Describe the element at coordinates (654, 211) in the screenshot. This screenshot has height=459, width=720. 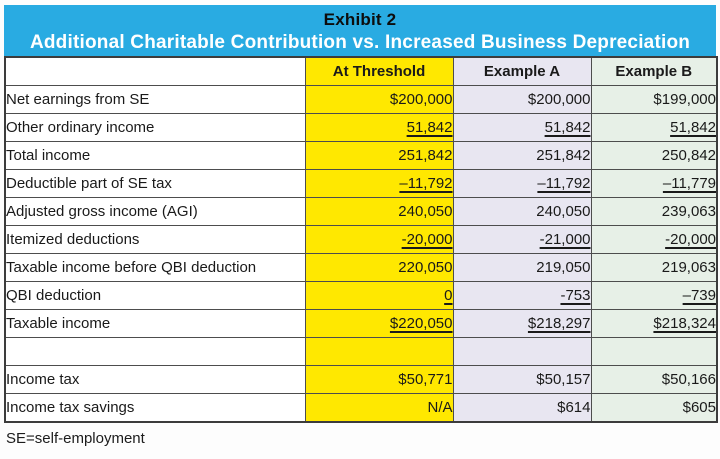
I see `cell-example-b: 239,063` at that location.